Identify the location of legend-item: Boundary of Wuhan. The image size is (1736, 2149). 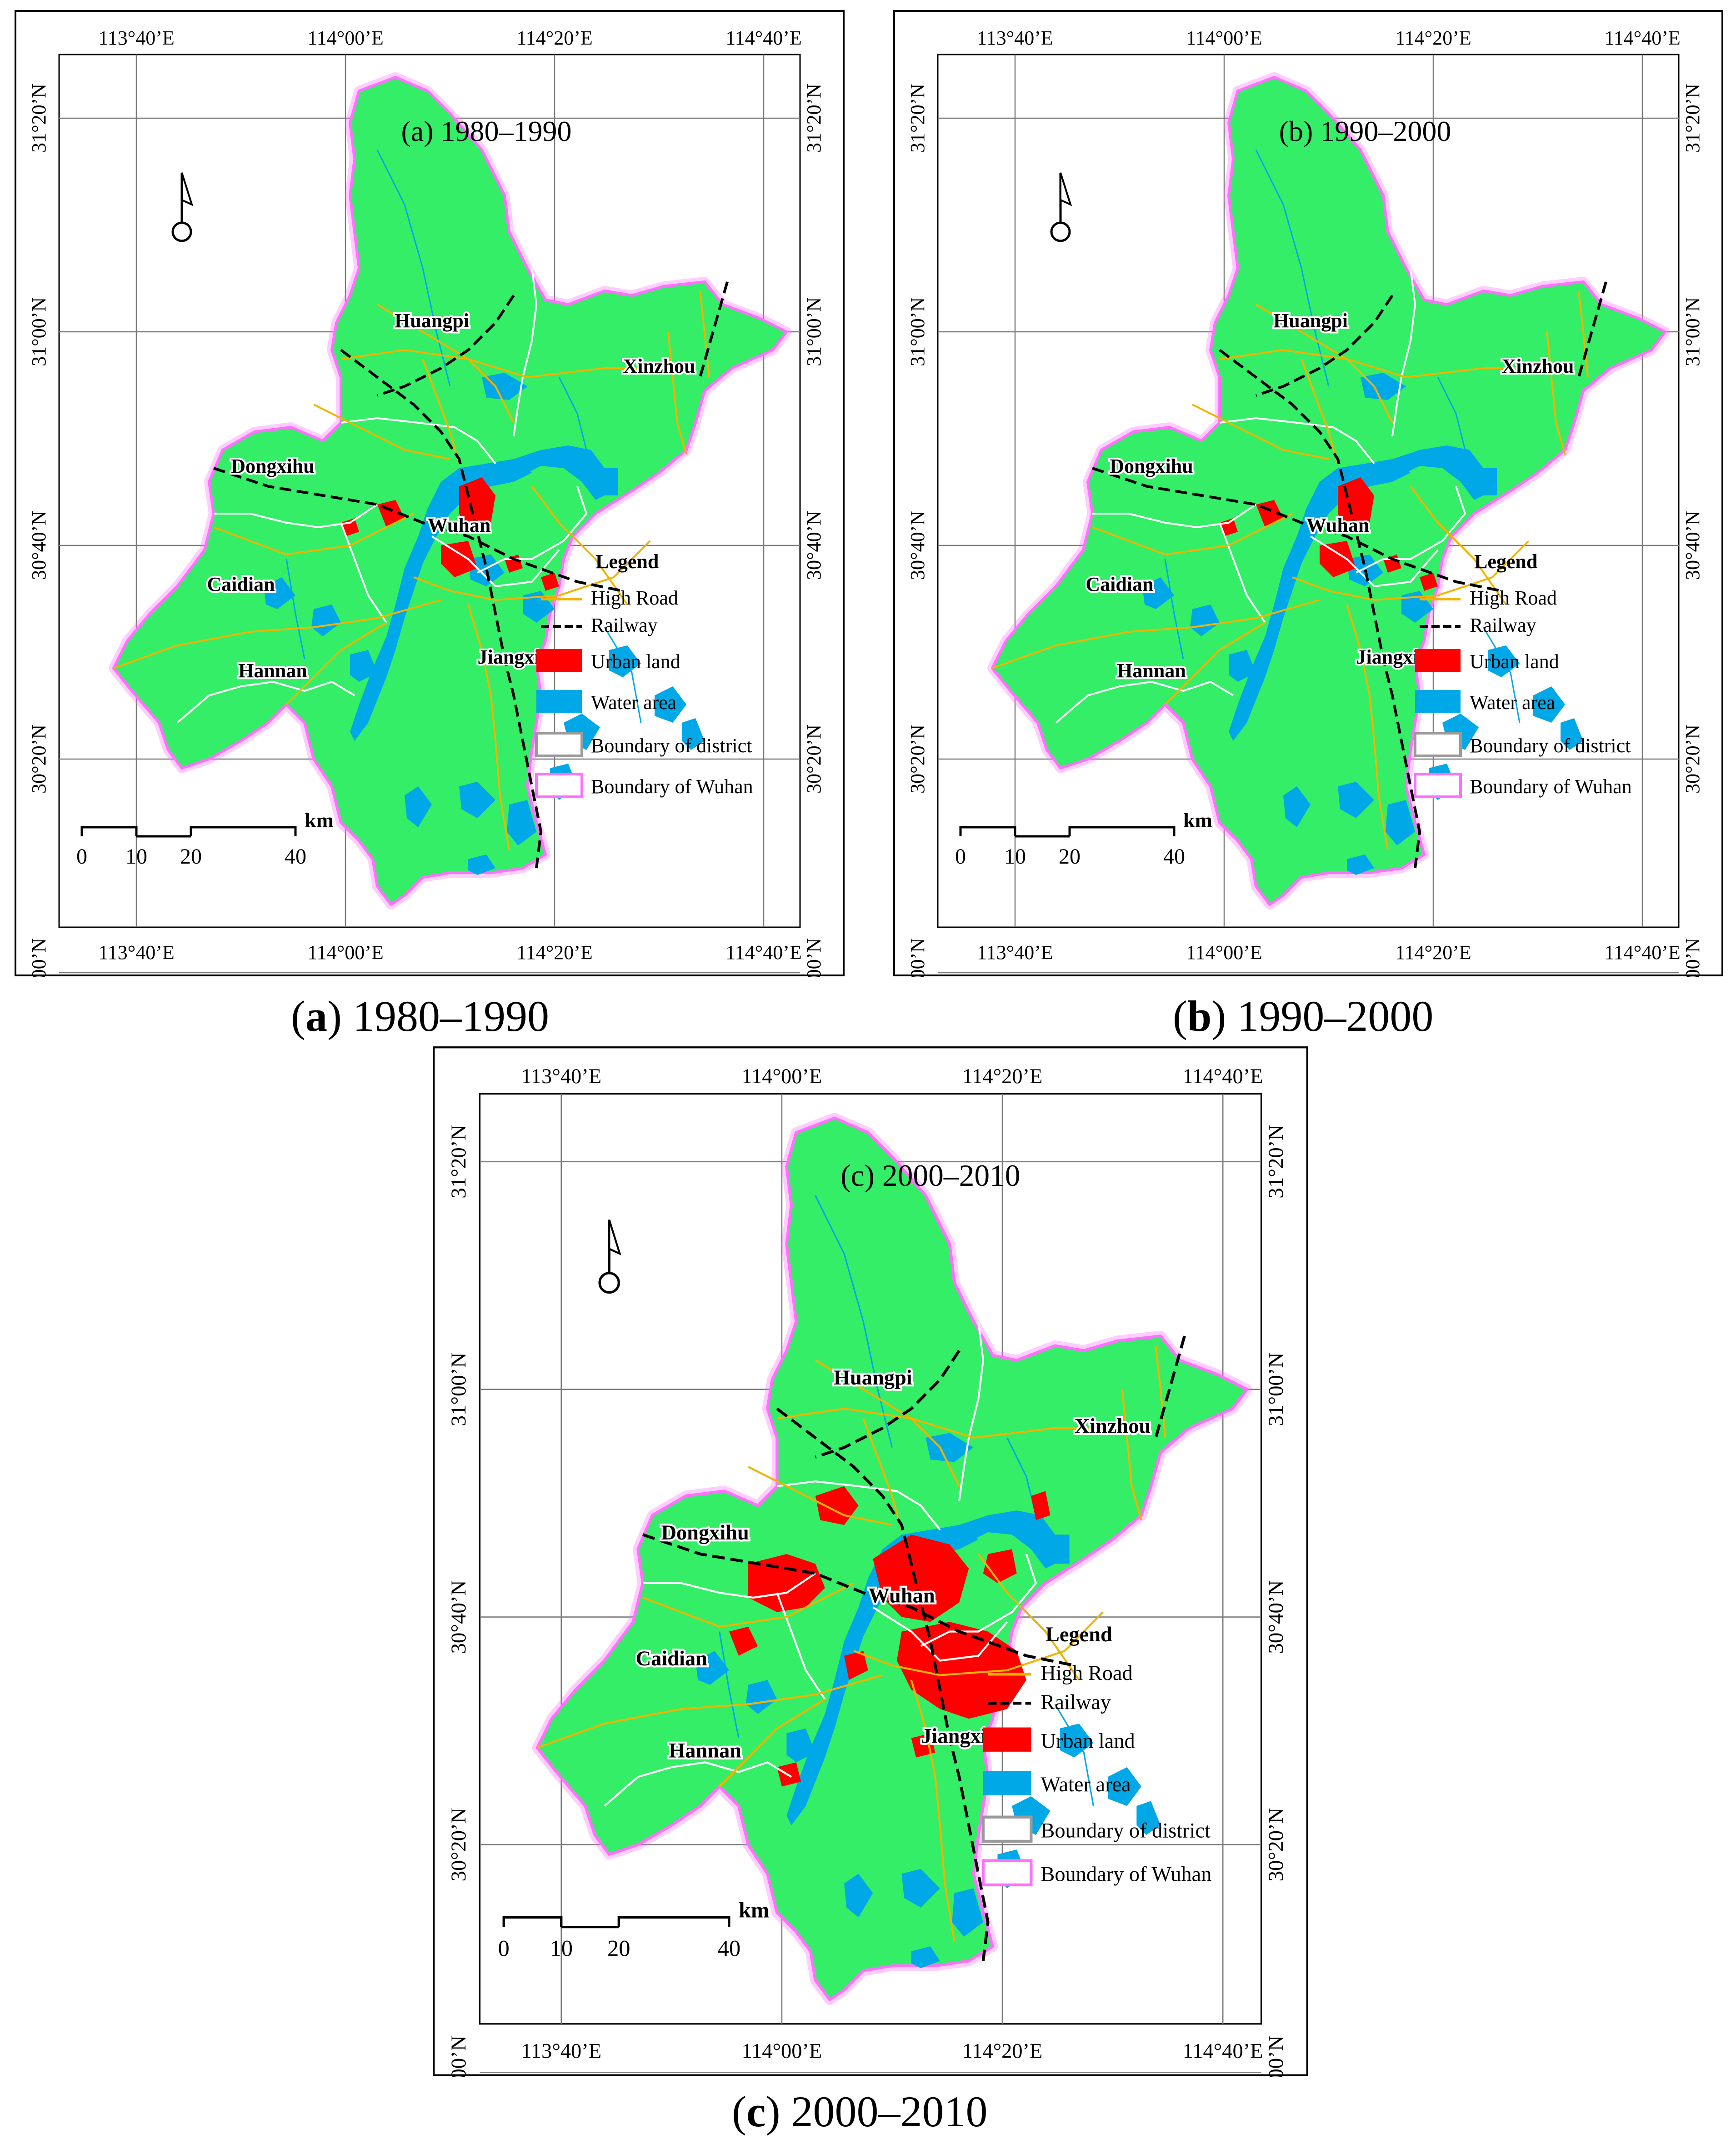
(1523, 785).